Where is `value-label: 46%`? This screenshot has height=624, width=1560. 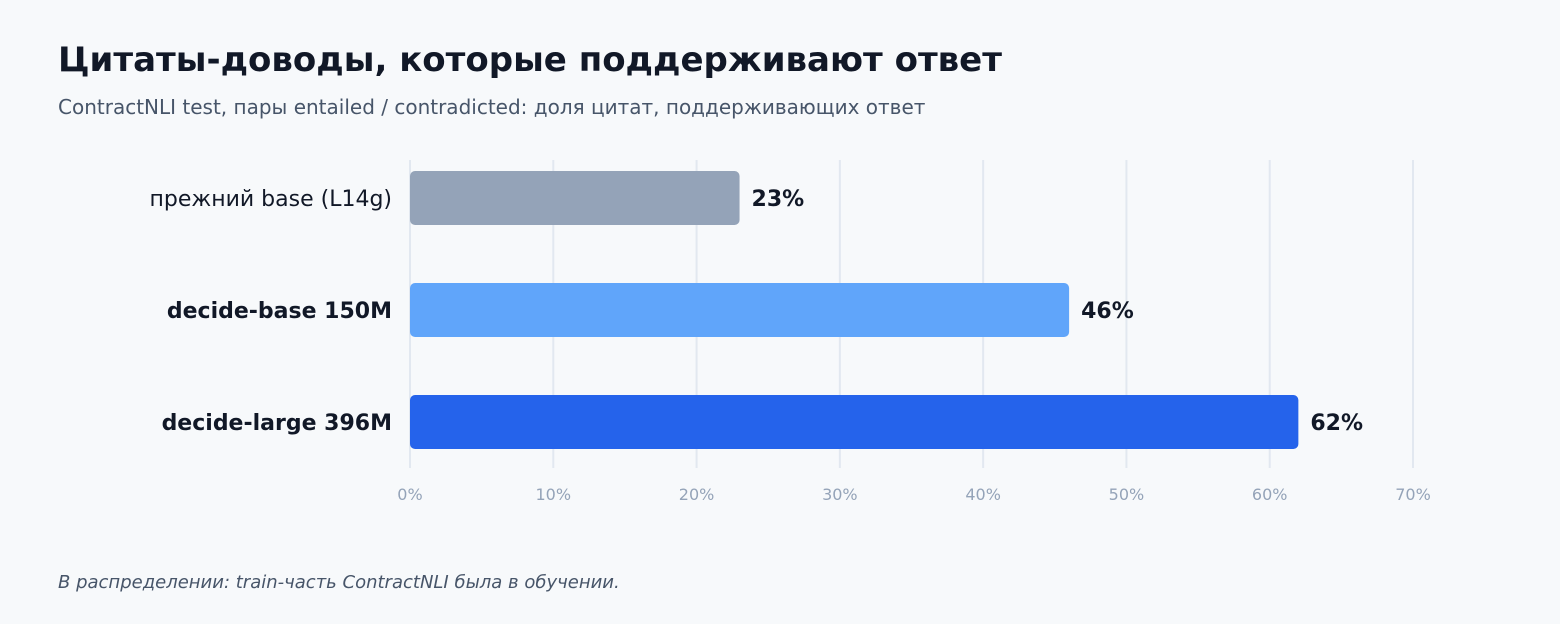
value-label: 46% is located at coordinates (1107, 311).